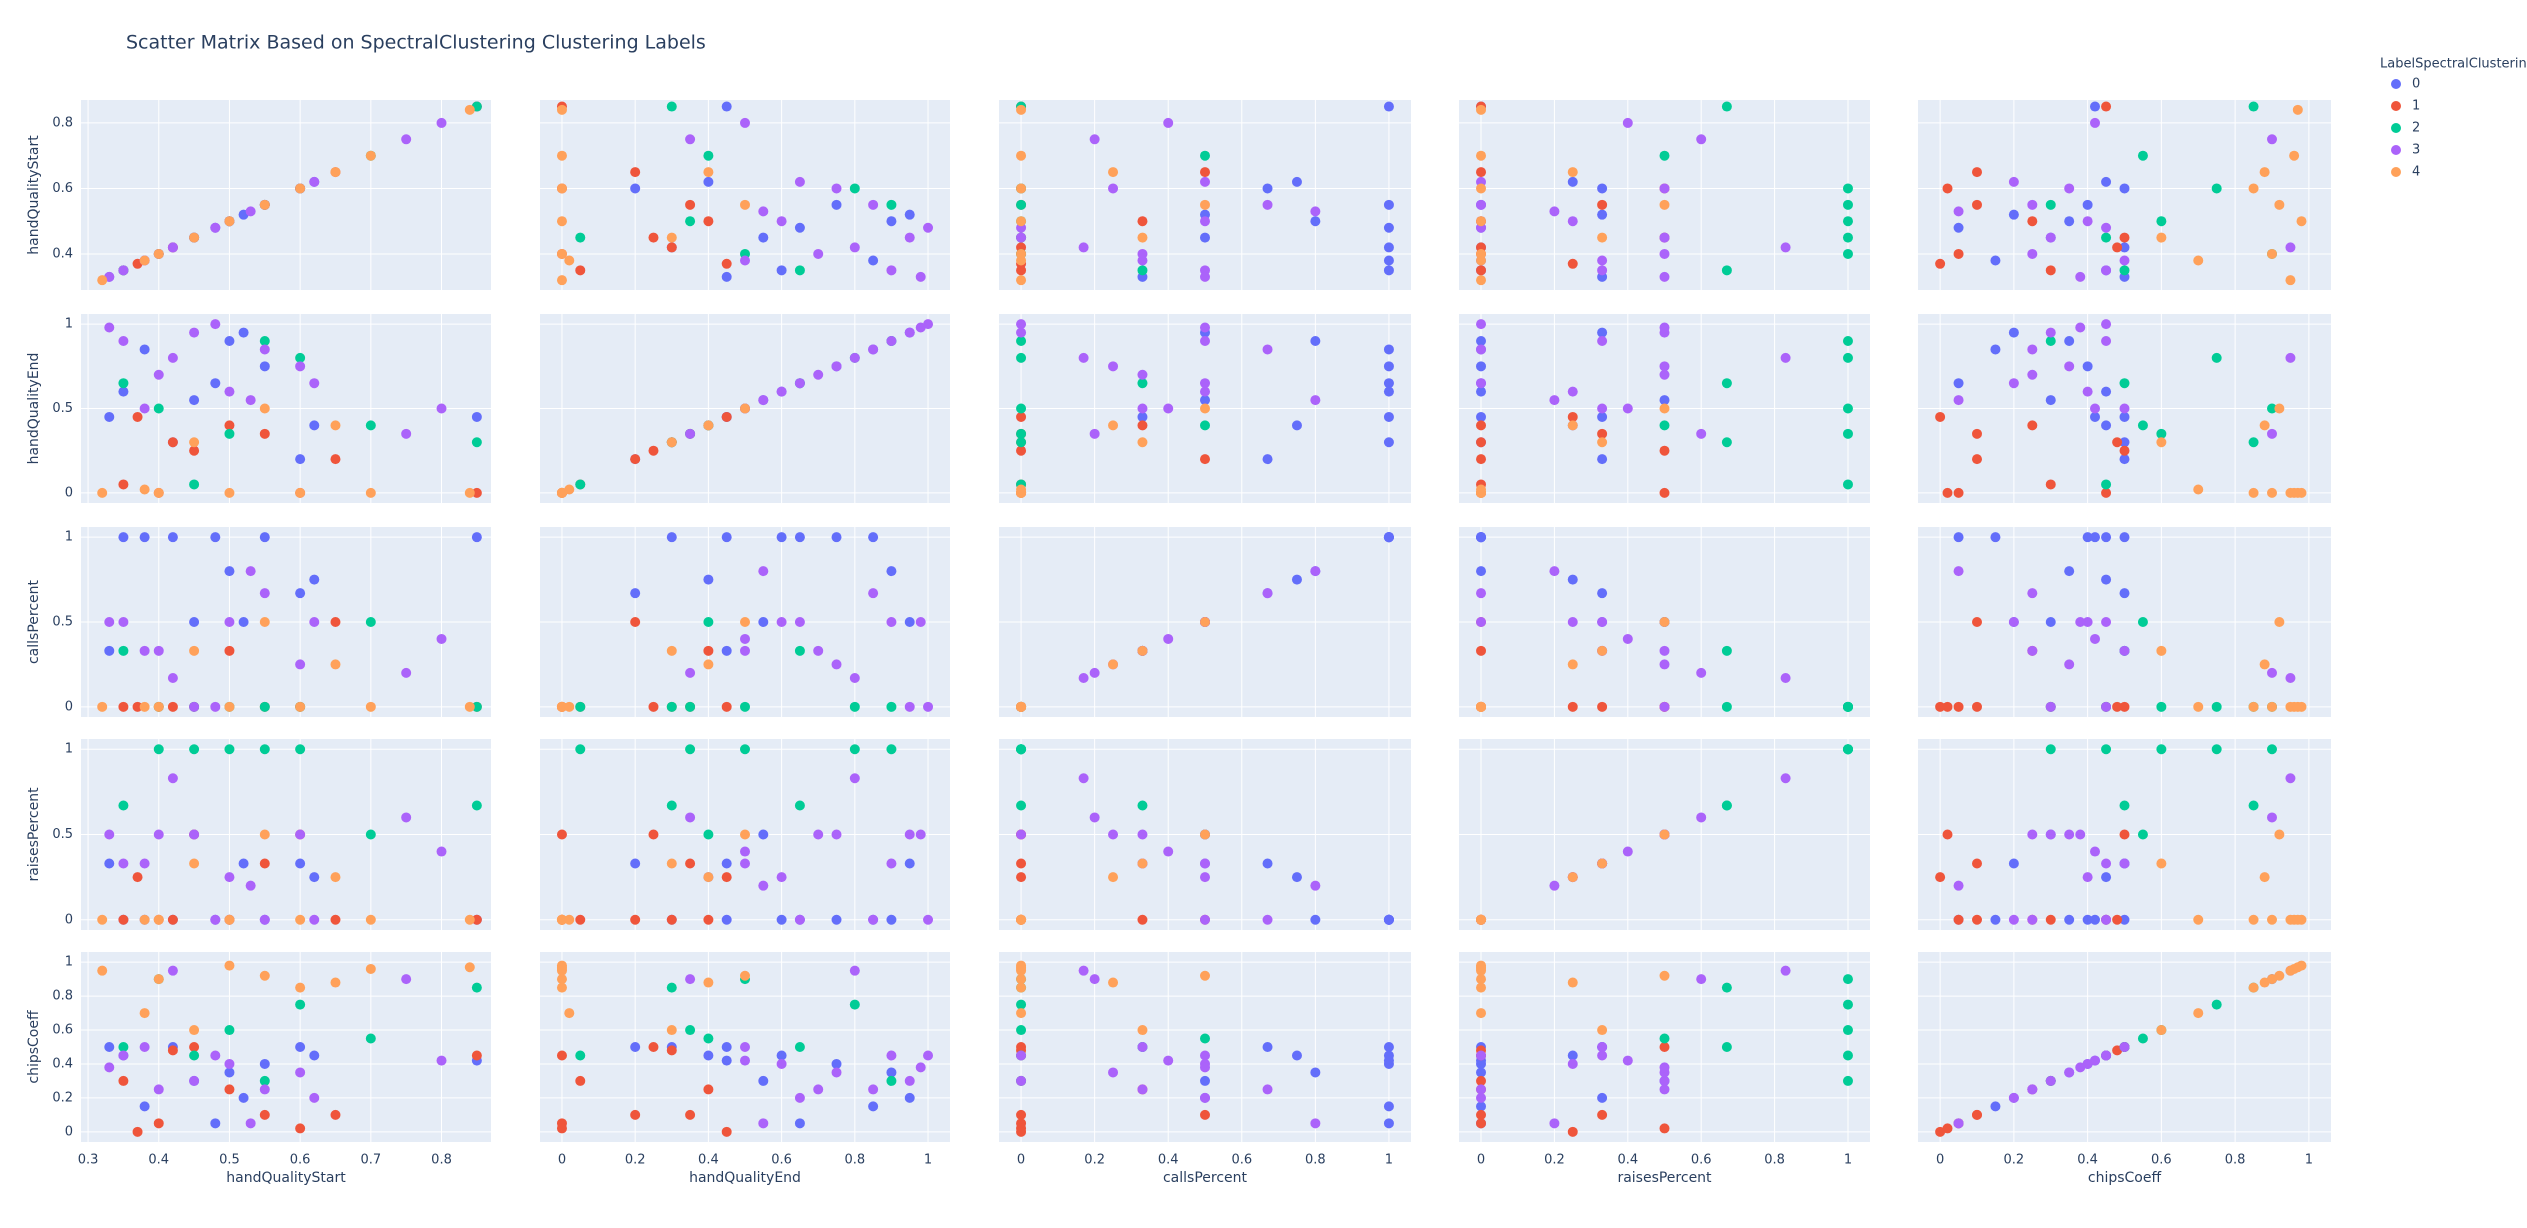  I want to click on legend-label: 4, so click(2416, 172).